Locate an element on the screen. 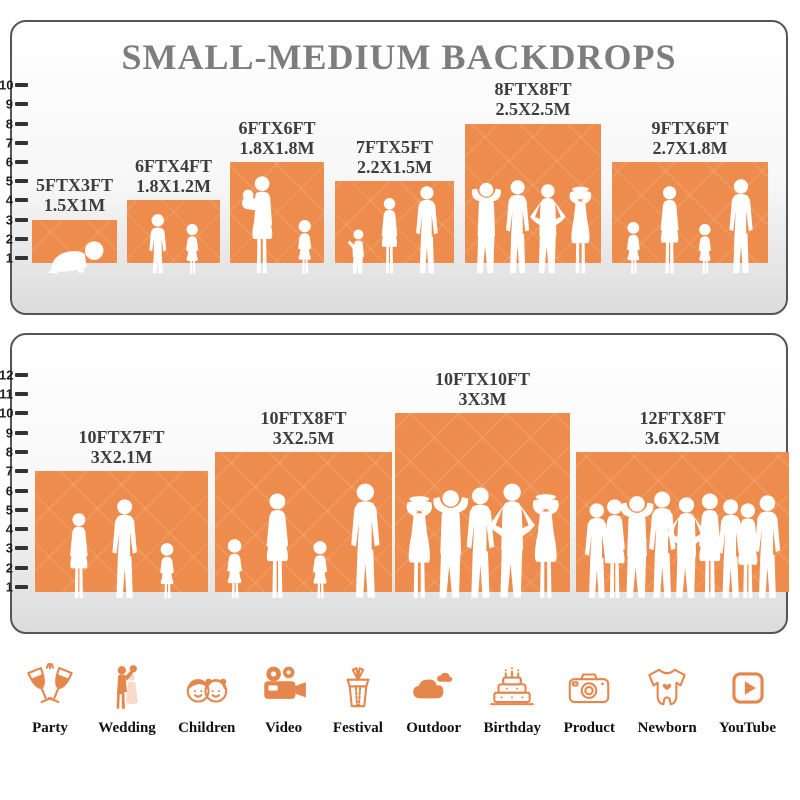 The image size is (800, 800). backdrop-group: 10FTX7FT 3X2.1M is located at coordinates (121, 509).